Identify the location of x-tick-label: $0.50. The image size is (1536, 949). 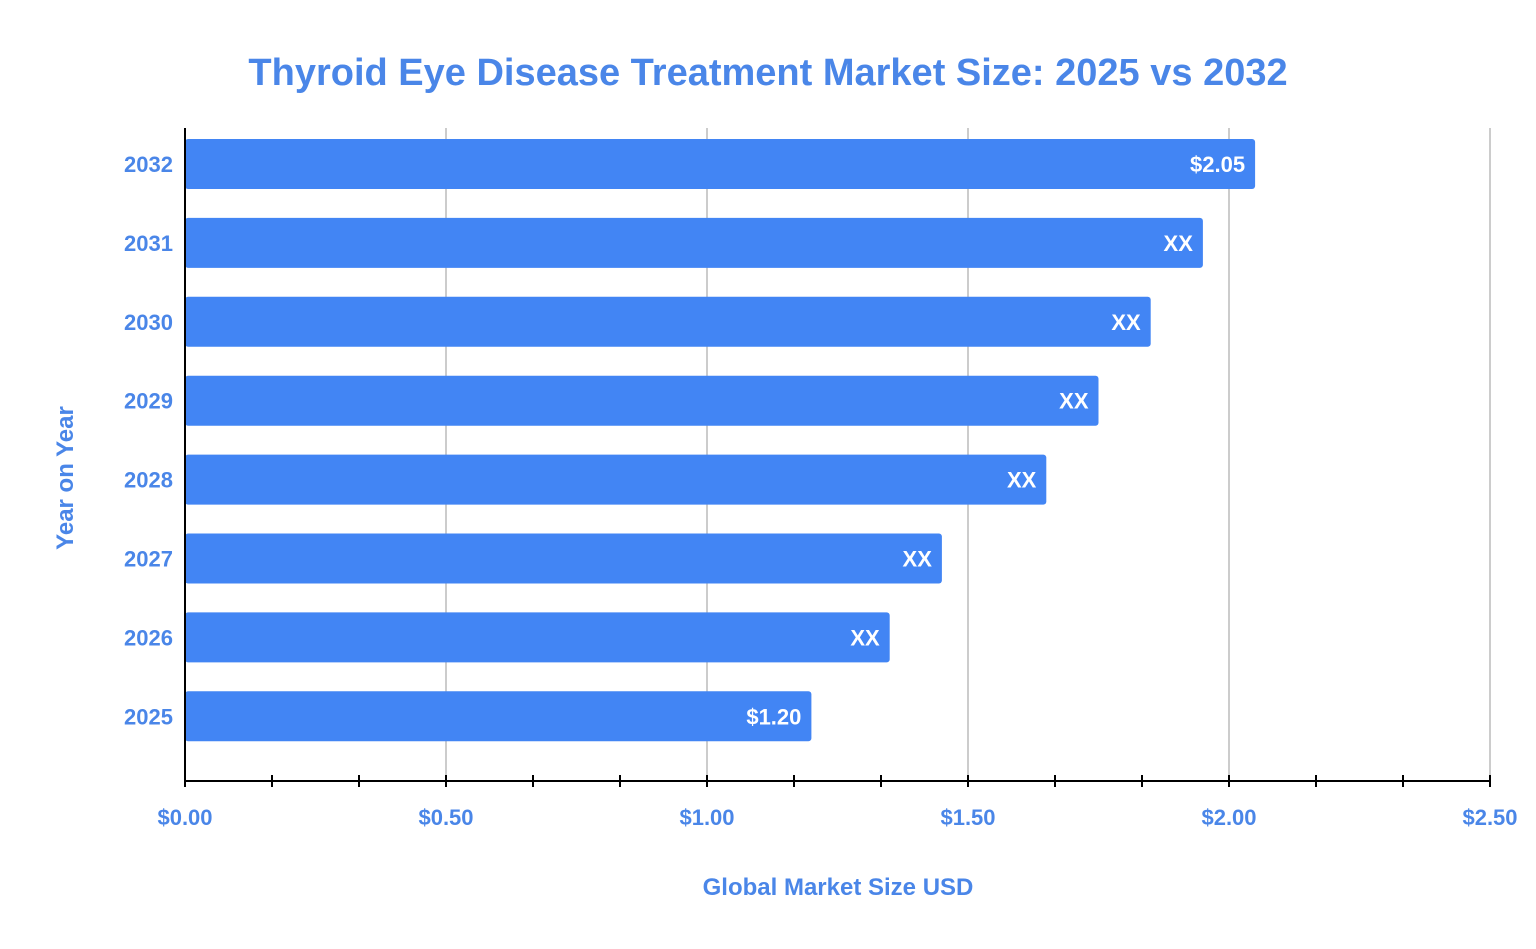
(445, 817).